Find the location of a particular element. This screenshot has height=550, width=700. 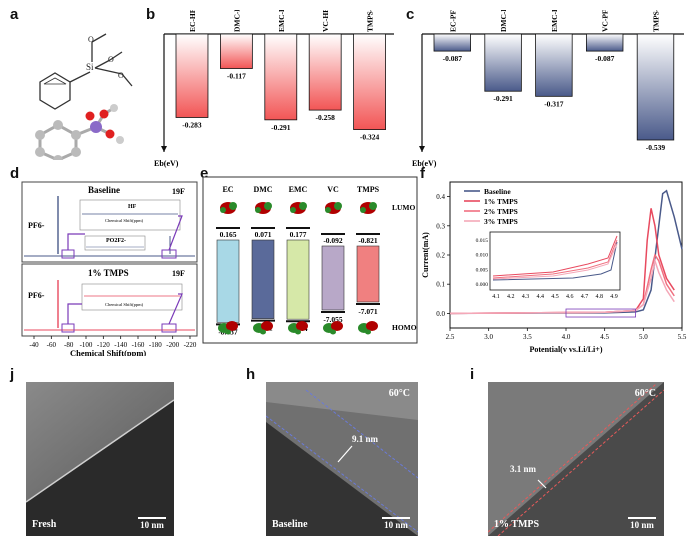

lumo-value-2: 0.177 is located at coordinates (298, 234).